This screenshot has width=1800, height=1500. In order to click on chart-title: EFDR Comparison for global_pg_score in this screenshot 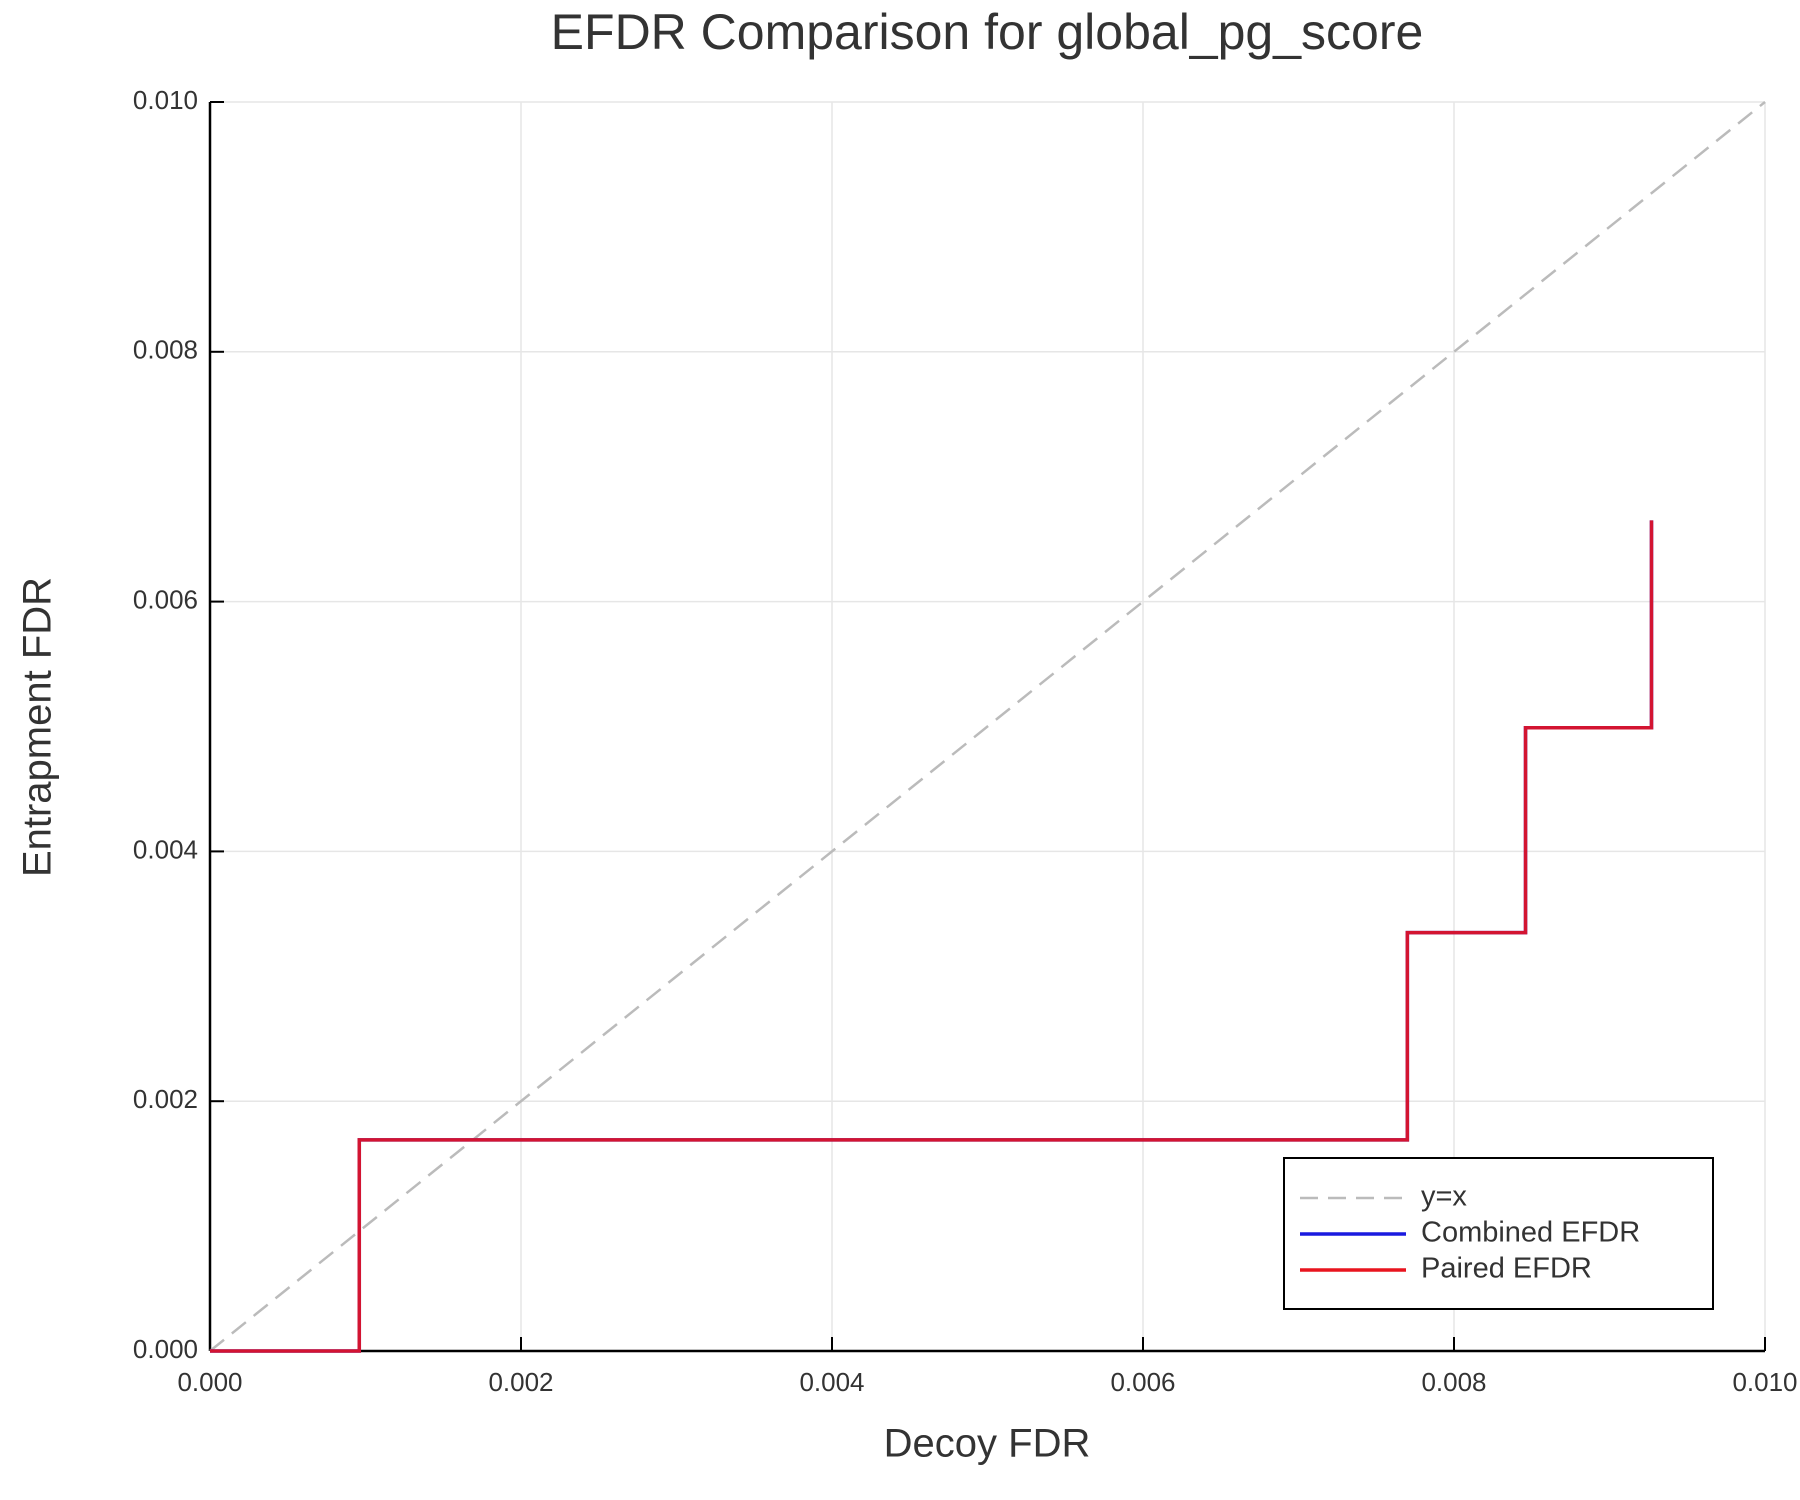, I will do `click(987, 32)`.